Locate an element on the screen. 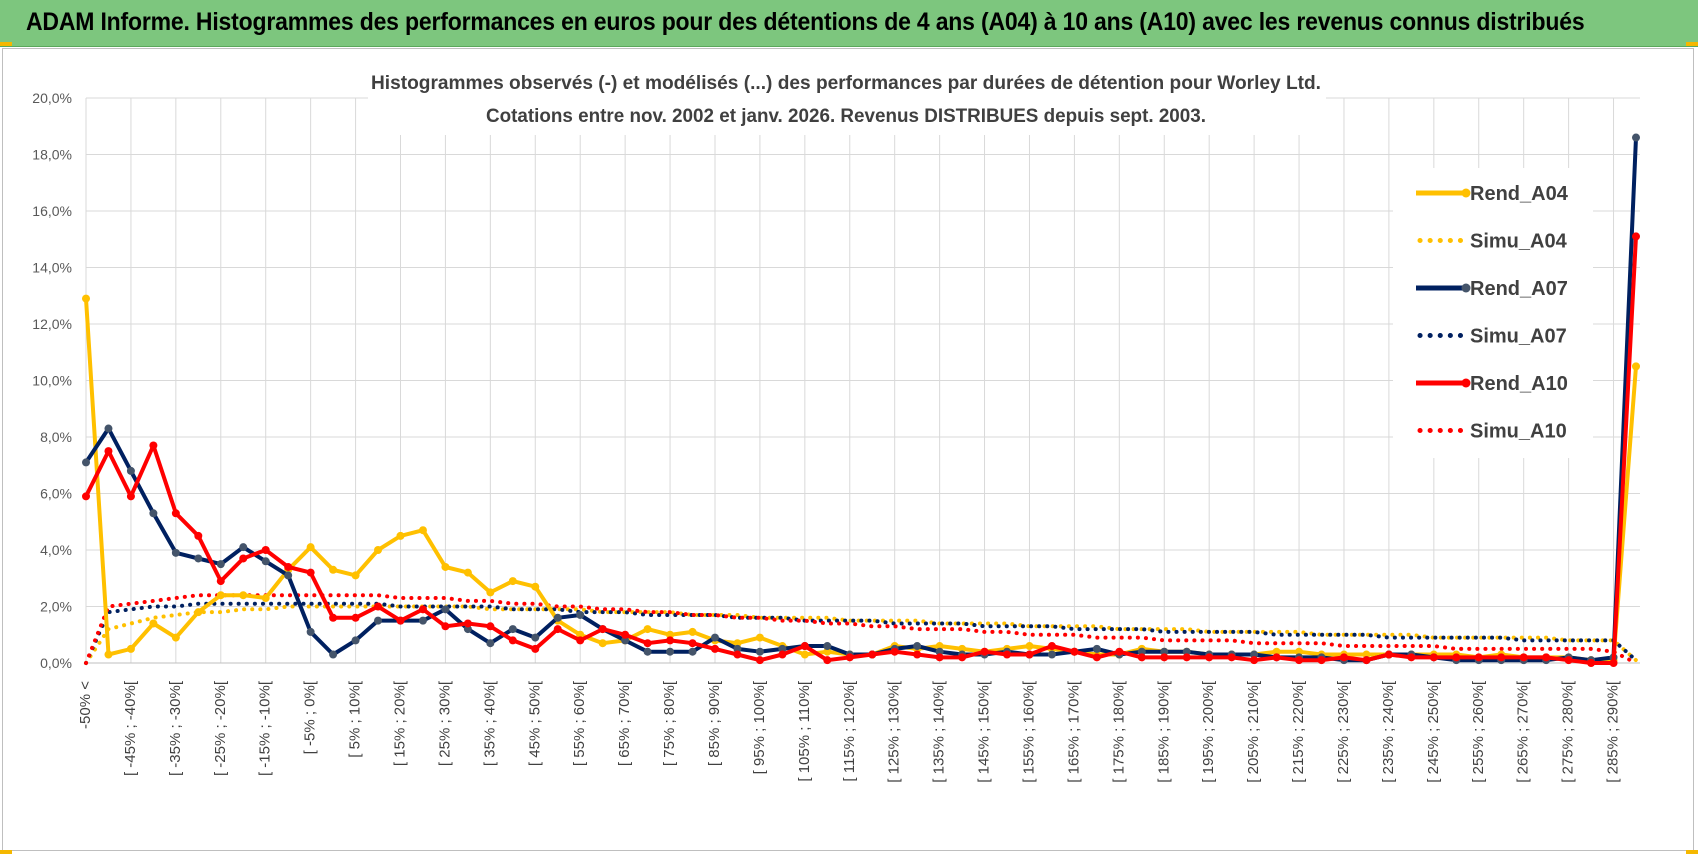 This screenshot has width=1698, height=854. x-tick-label: [ 15% ; 20%[ is located at coordinates (399, 723).